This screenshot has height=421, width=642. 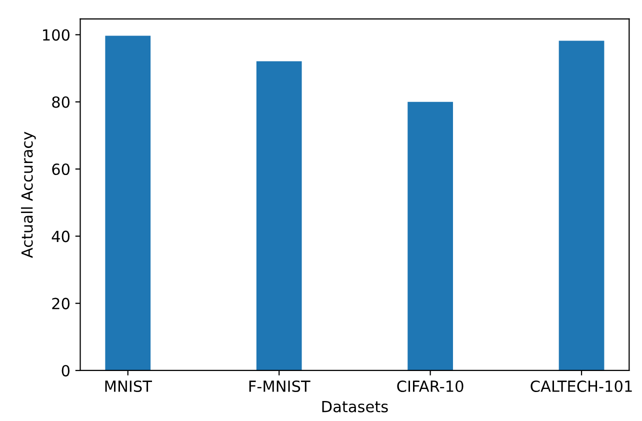 I want to click on y-axis-title: Actuall Accuracy, so click(x=28, y=195).